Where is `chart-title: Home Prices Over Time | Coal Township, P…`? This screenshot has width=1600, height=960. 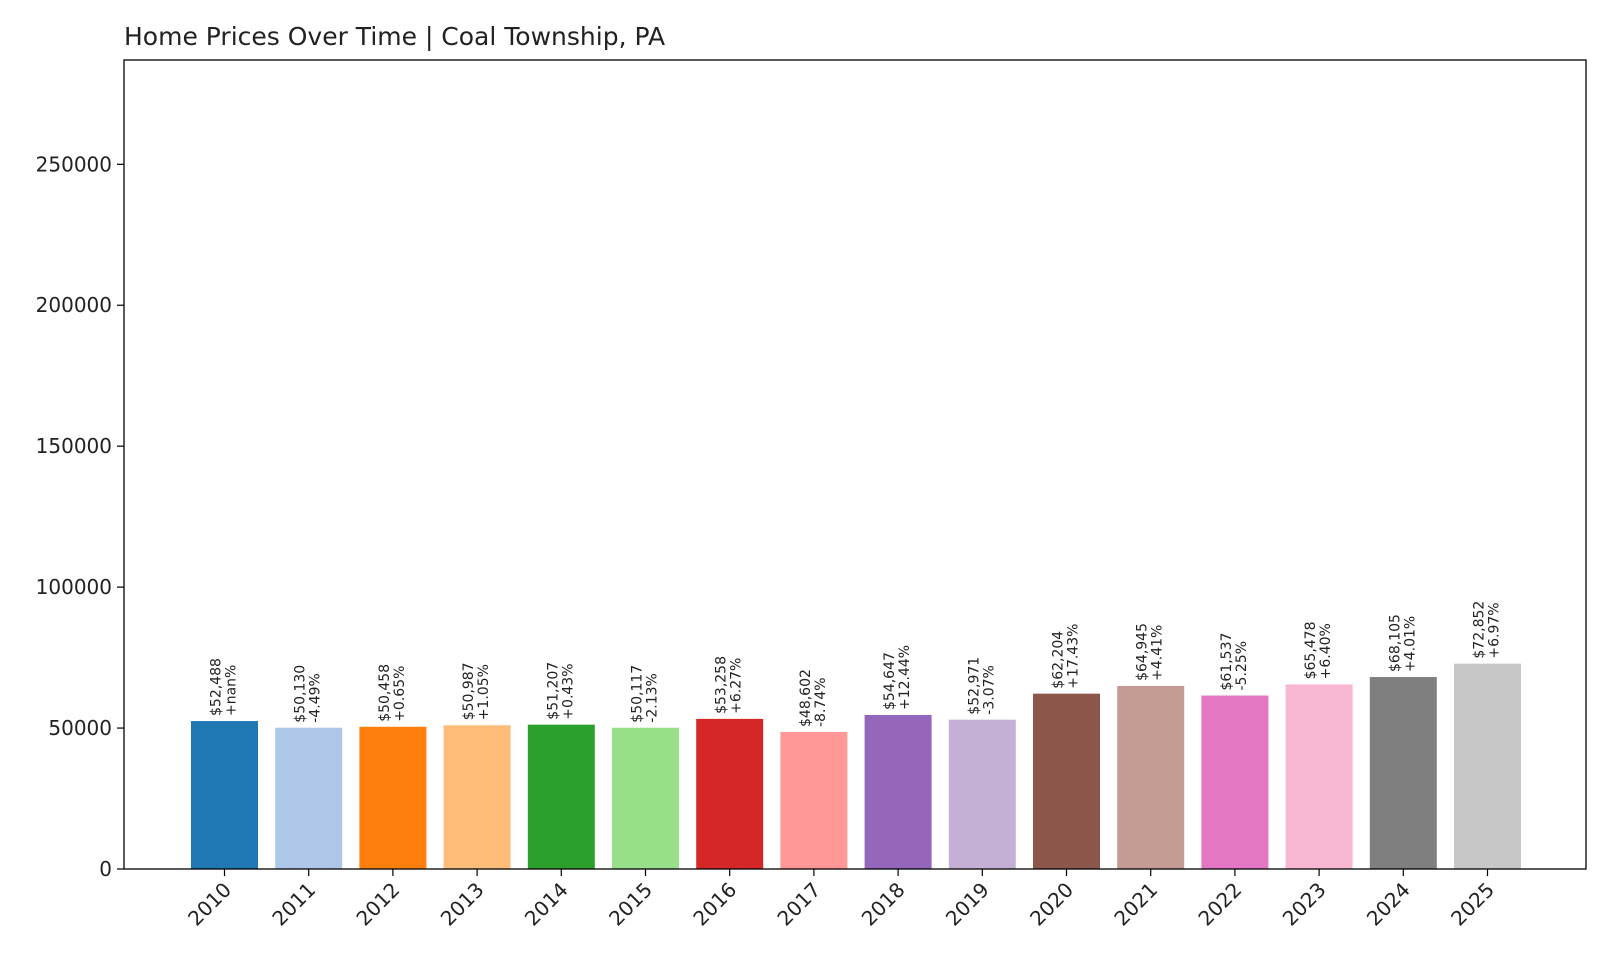 chart-title: Home Prices Over Time | Coal Township, P… is located at coordinates (394, 36).